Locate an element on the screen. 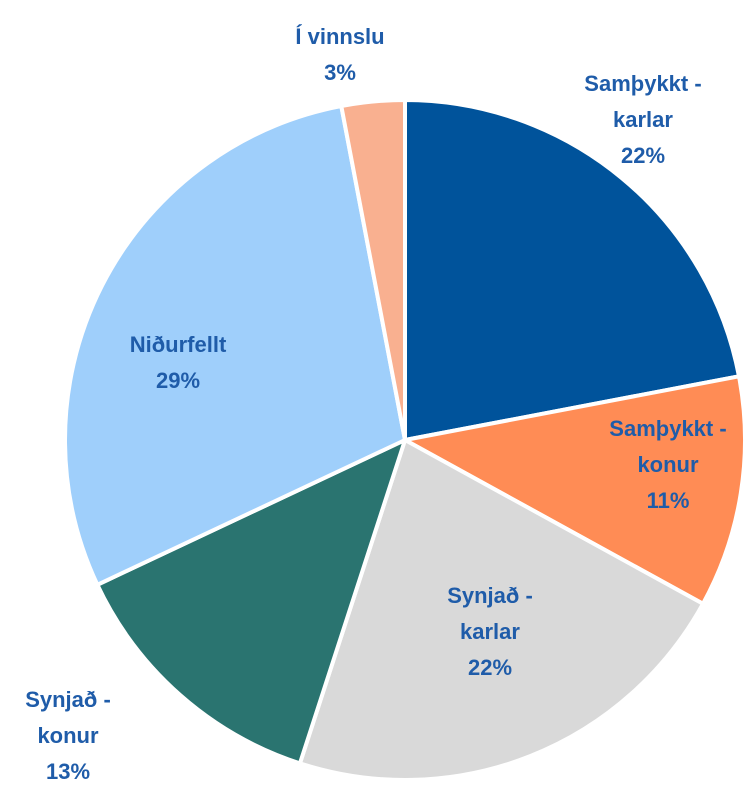 This screenshot has width=747, height=794. value-label: 29% is located at coordinates (178, 380).